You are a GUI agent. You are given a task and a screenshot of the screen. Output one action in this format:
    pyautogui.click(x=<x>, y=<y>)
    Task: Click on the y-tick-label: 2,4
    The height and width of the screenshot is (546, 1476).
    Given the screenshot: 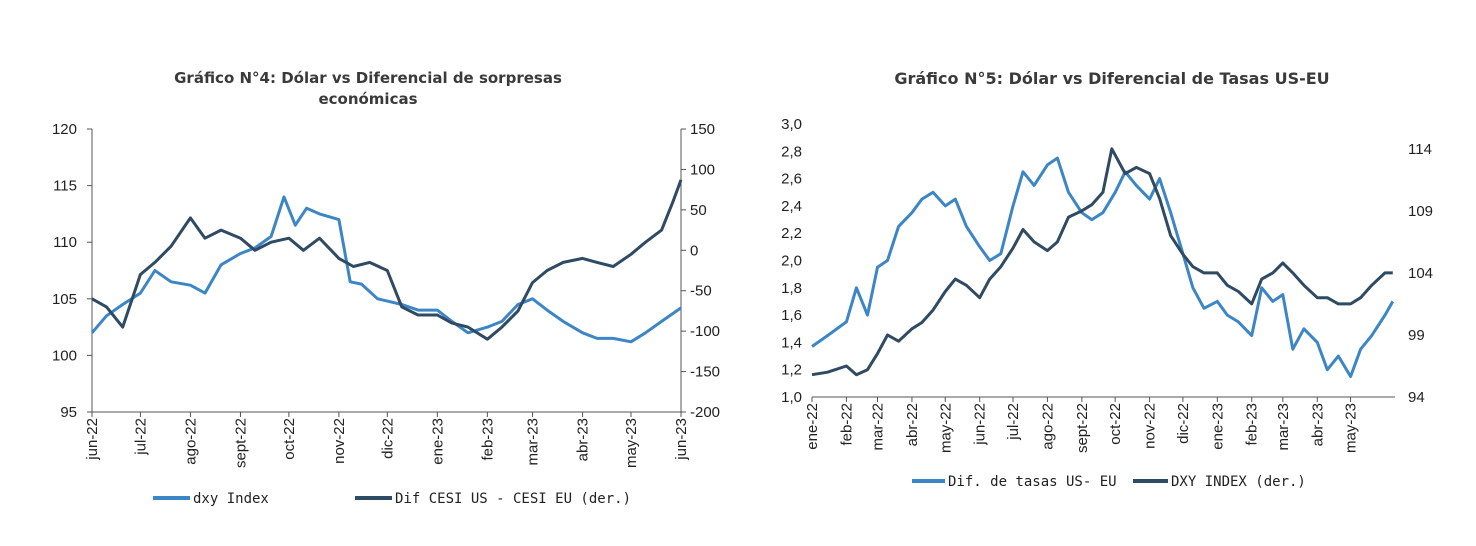 What is the action you would take?
    pyautogui.click(x=791, y=206)
    